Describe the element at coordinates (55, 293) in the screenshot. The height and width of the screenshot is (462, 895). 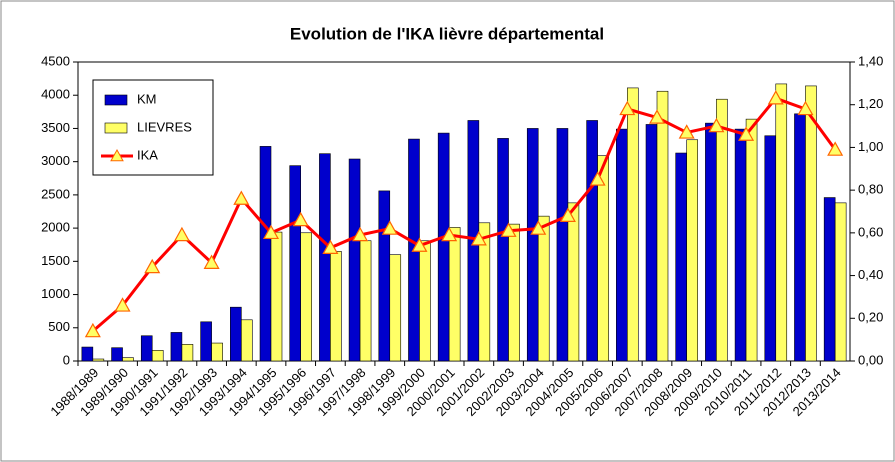
I see `y-tick-label: 1000` at that location.